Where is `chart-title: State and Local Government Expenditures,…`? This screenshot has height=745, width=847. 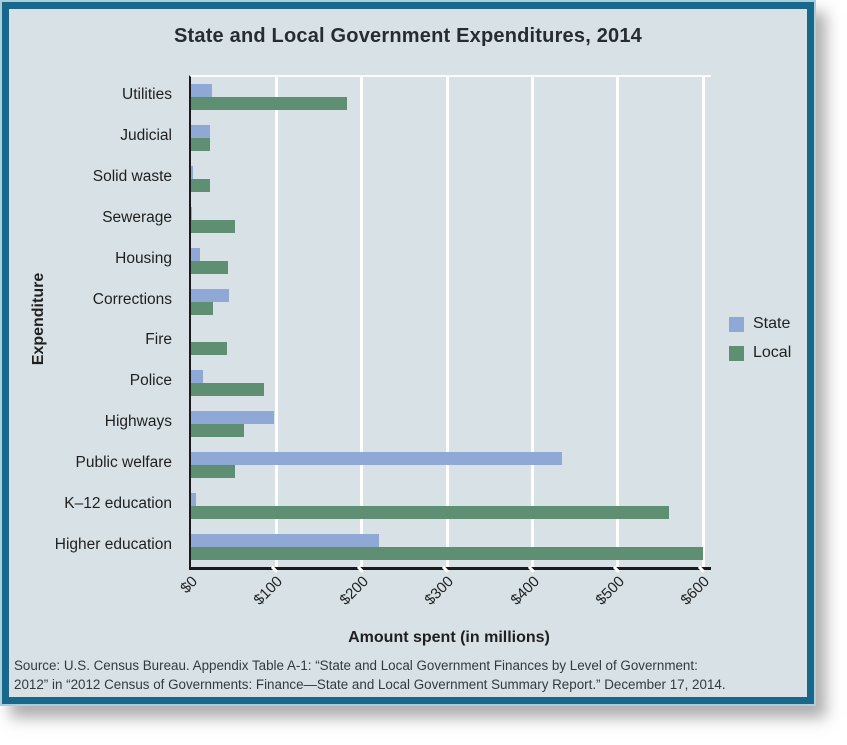 chart-title: State and Local Government Expenditures,… is located at coordinates (408, 36).